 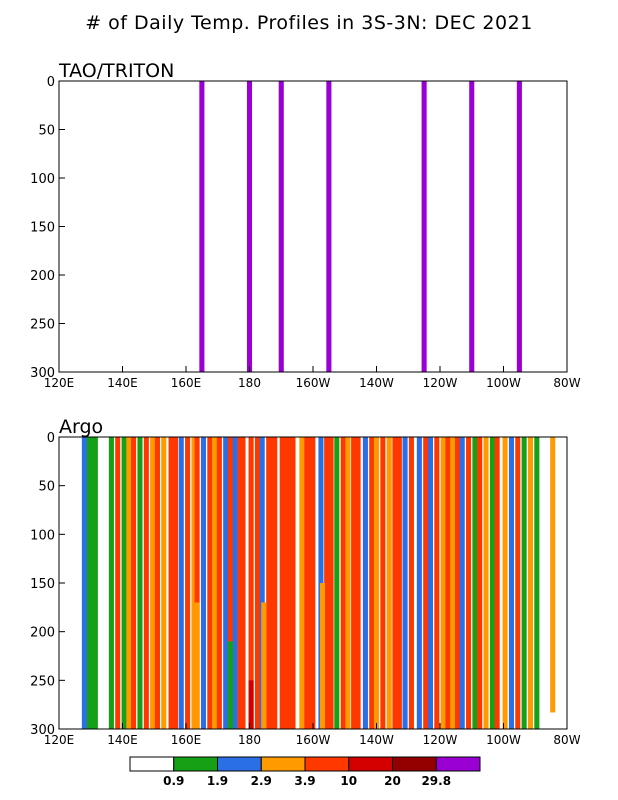 I want to click on x-tick-label: 140W, so click(x=376, y=740).